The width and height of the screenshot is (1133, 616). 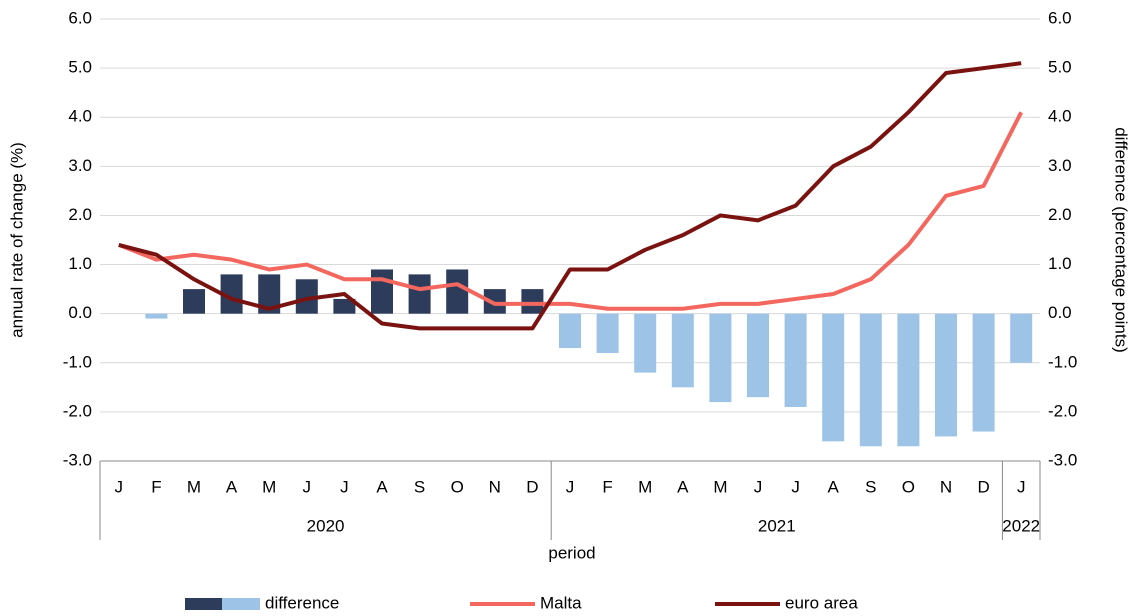 I want to click on y2-tick-label: -2.0, so click(x=1062, y=410).